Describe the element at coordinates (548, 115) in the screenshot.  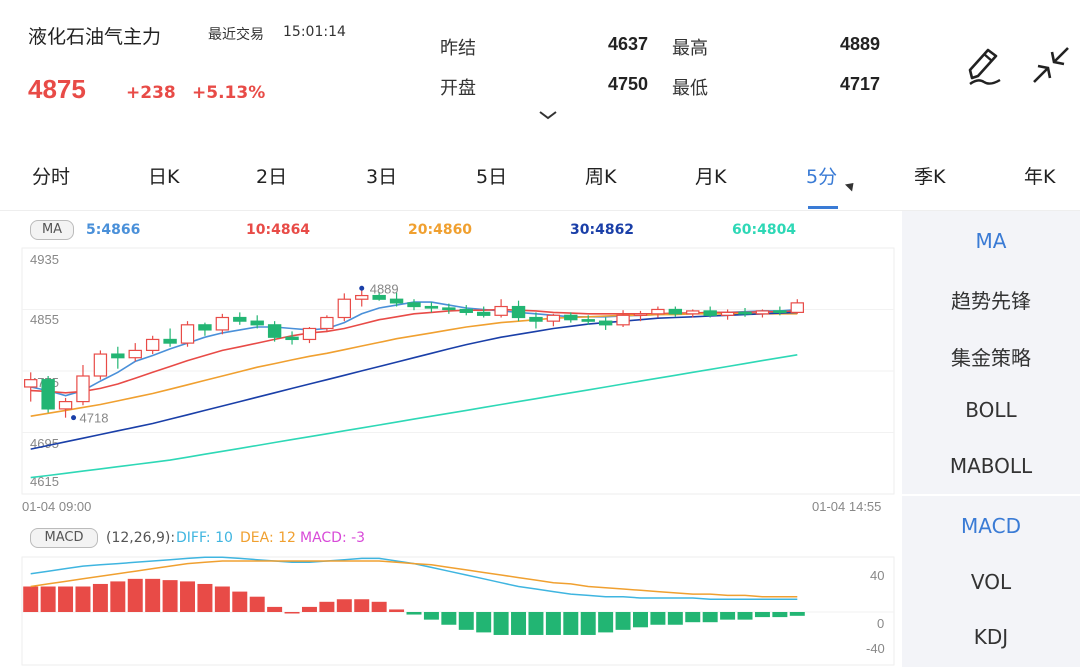
I see `chevron-down-icon` at that location.